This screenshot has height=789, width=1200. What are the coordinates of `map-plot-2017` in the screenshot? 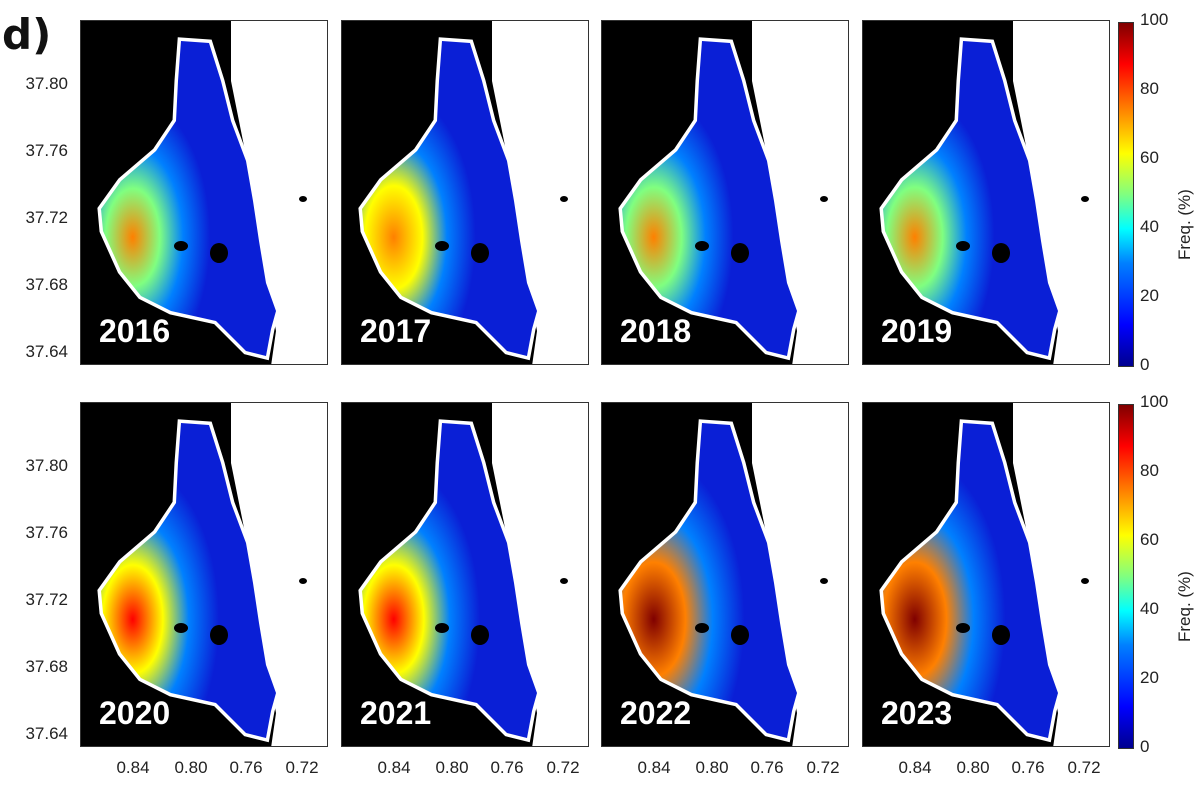 It's located at (473, 192).